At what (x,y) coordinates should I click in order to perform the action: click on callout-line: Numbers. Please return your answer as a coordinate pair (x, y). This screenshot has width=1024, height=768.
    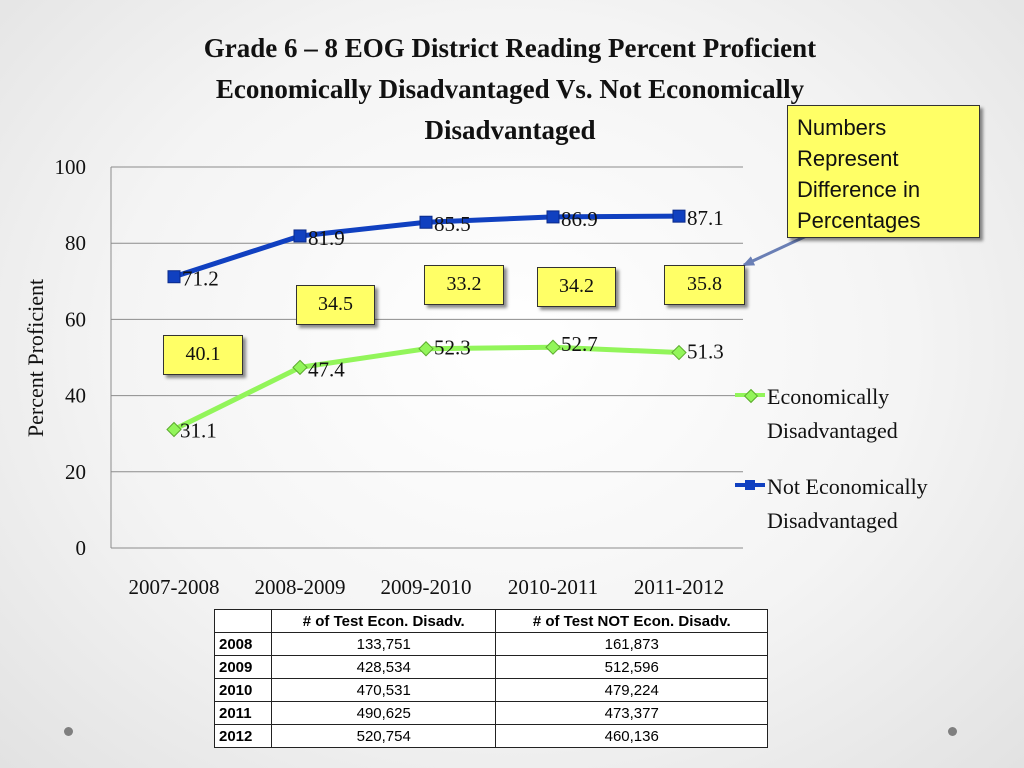
    Looking at the image, I should click on (842, 127).